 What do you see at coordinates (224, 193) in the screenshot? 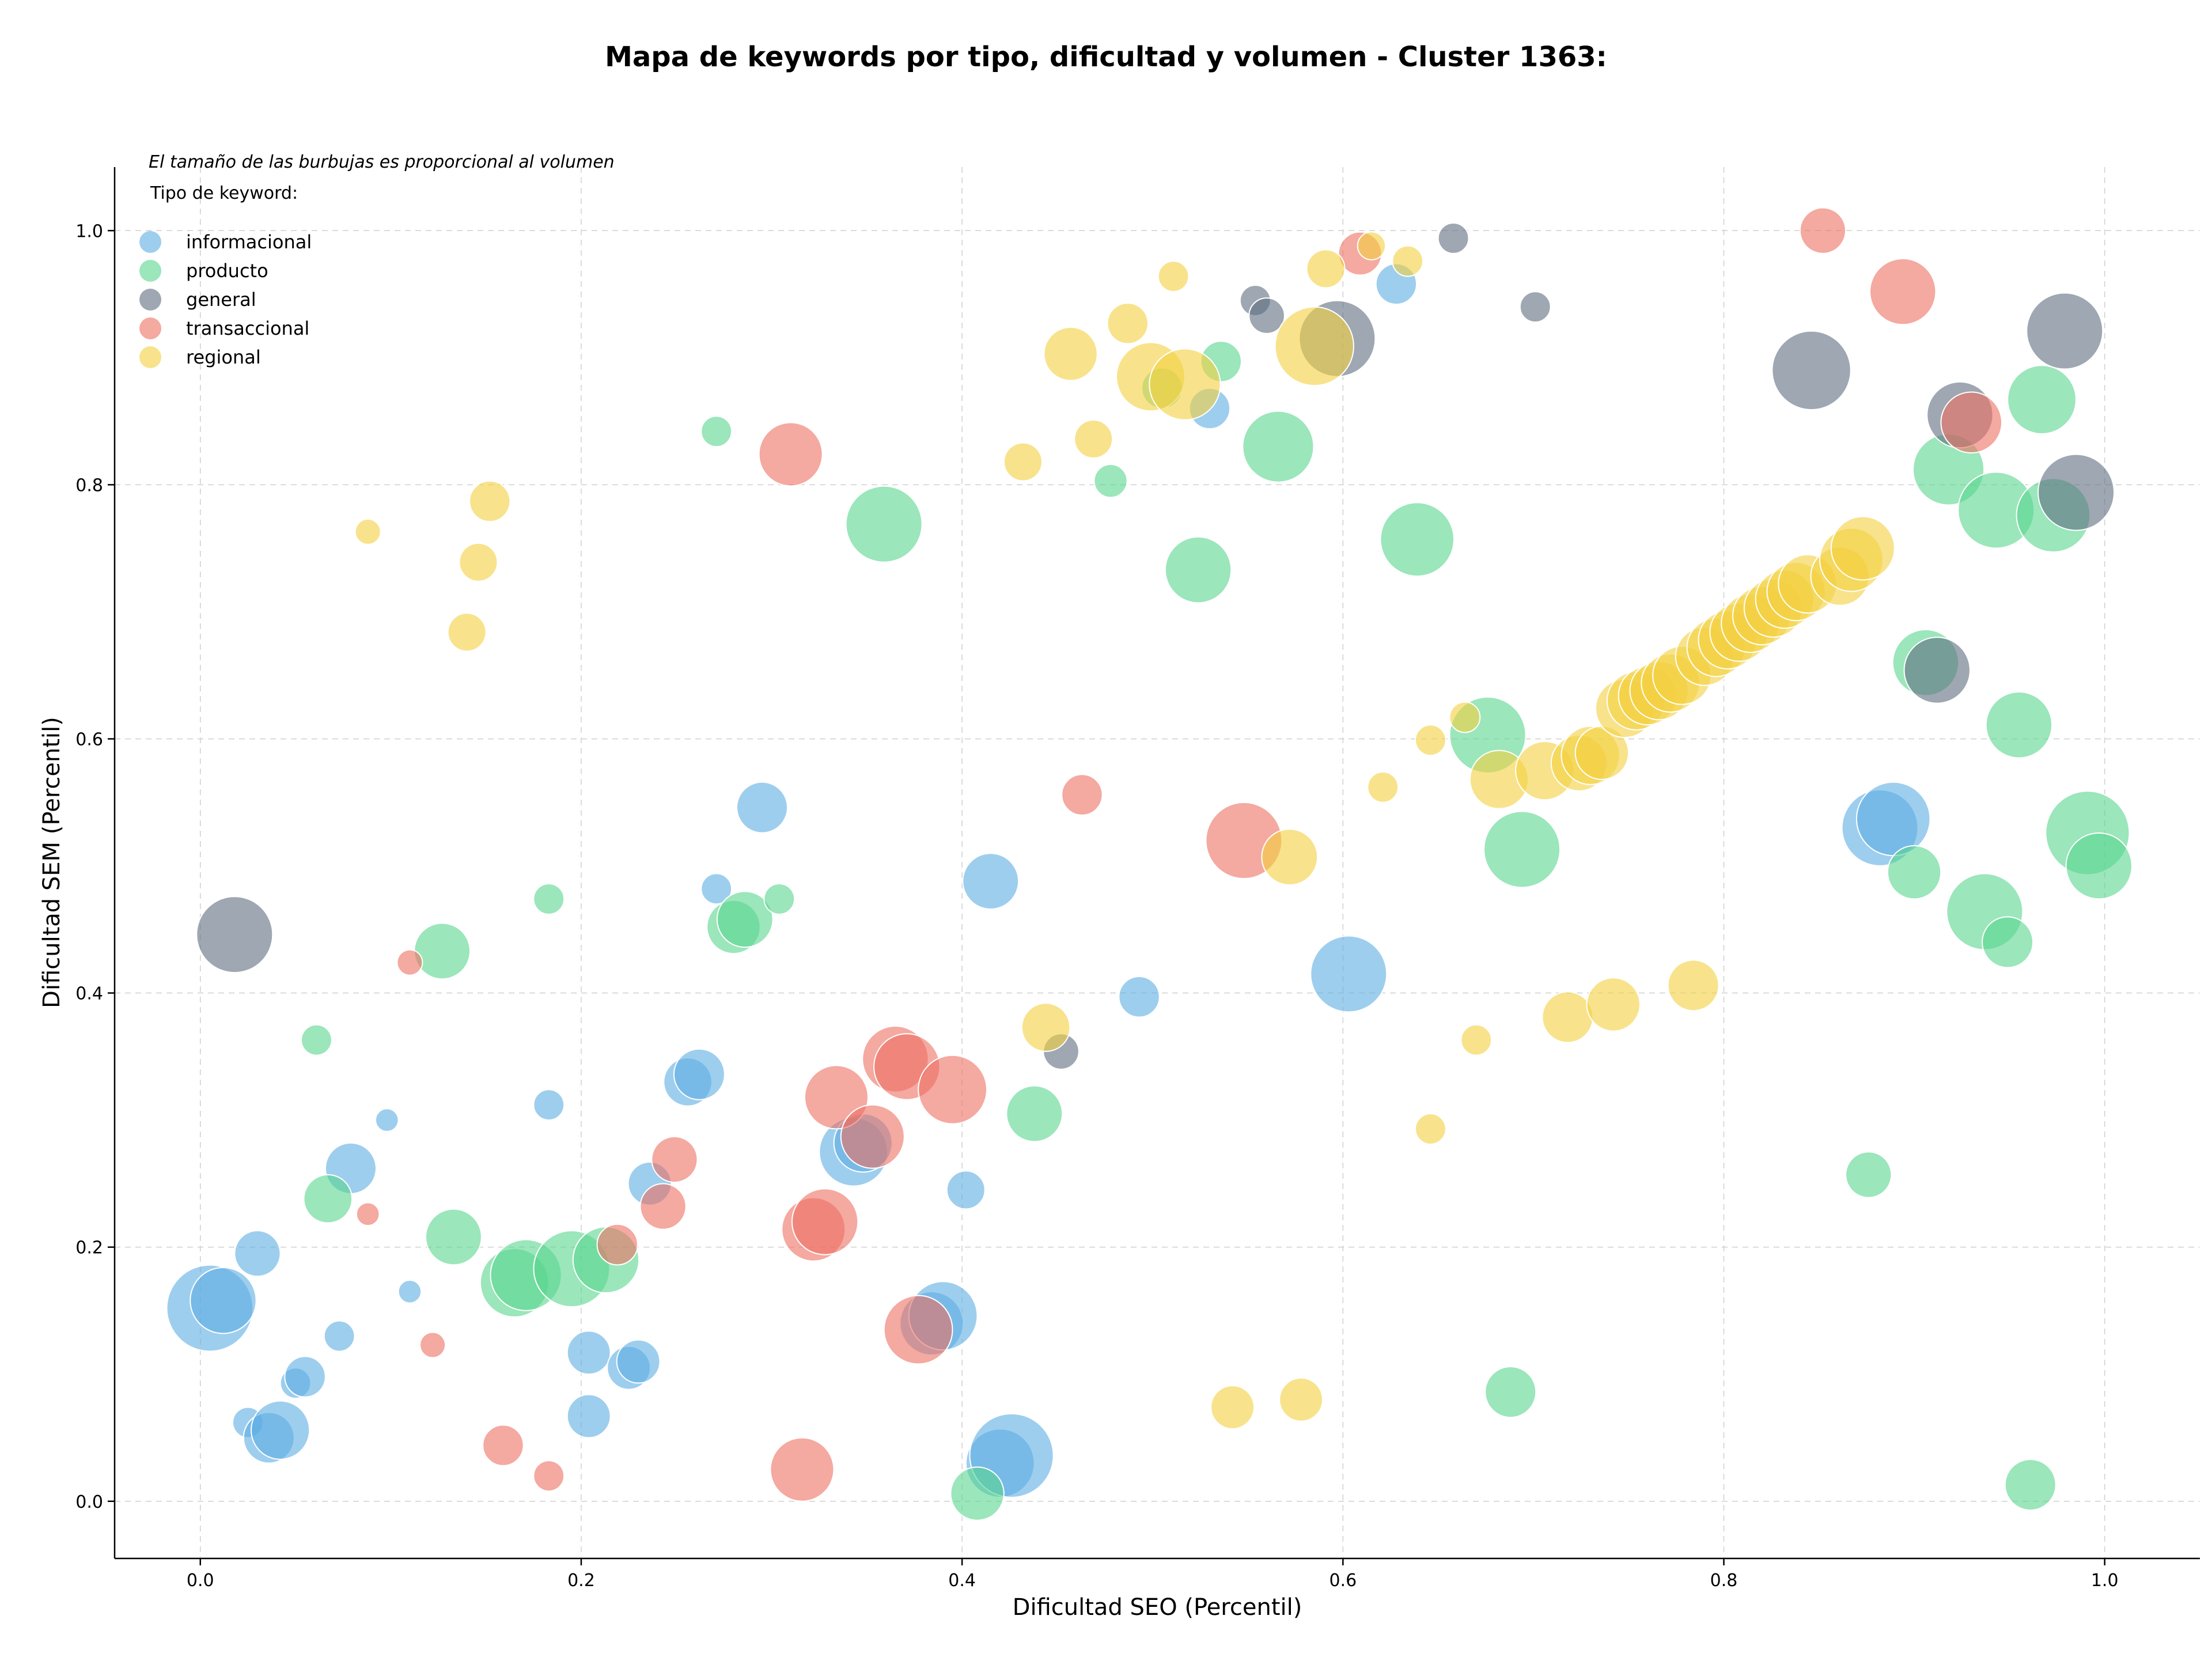
I see `legend-title: Tipo de keyword:` at bounding box center [224, 193].